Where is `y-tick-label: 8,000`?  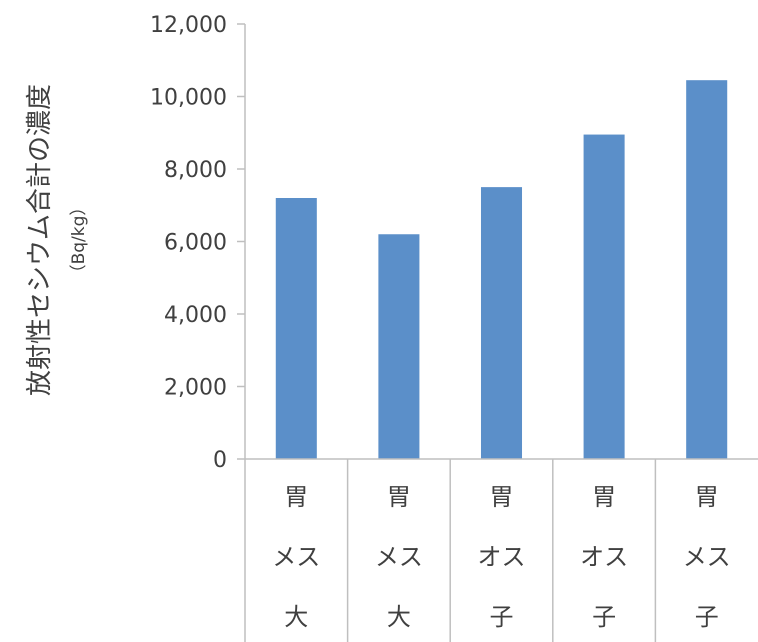 y-tick-label: 8,000 is located at coordinates (195, 170).